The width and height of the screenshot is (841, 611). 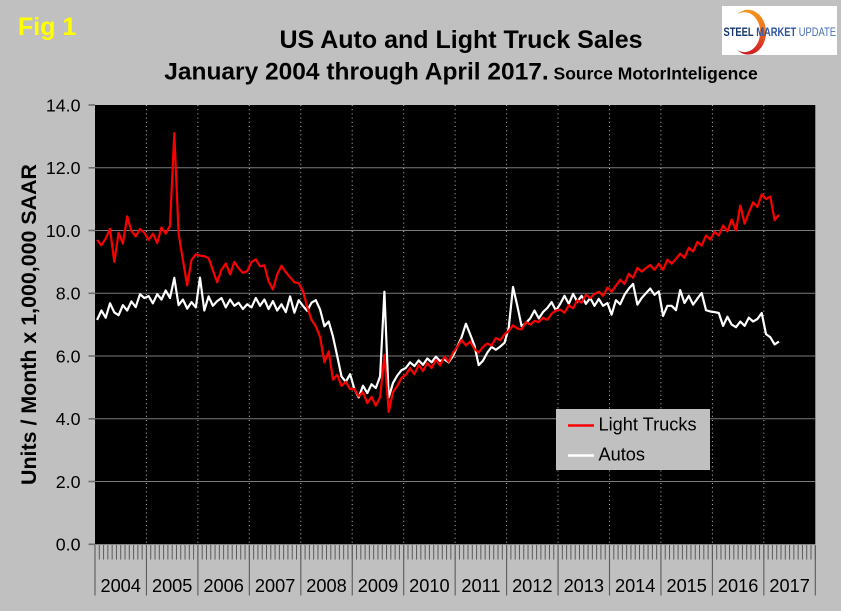 What do you see at coordinates (584, 586) in the screenshot?
I see `svg-text: 2013` at bounding box center [584, 586].